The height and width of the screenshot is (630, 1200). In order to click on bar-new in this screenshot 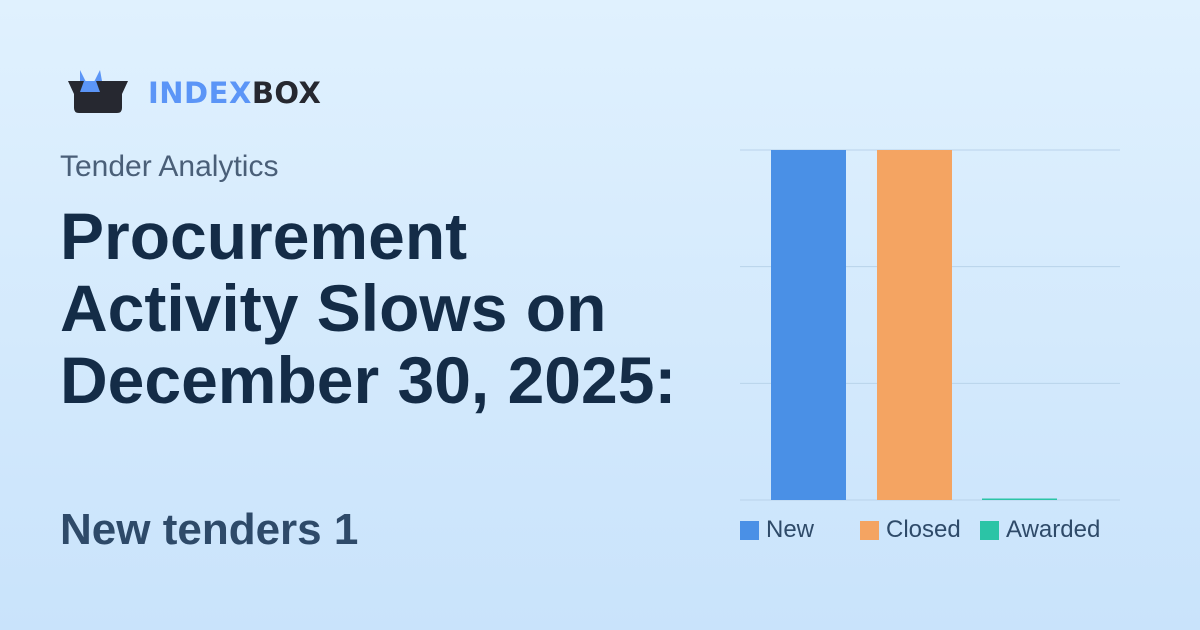, I will do `click(808, 325)`.